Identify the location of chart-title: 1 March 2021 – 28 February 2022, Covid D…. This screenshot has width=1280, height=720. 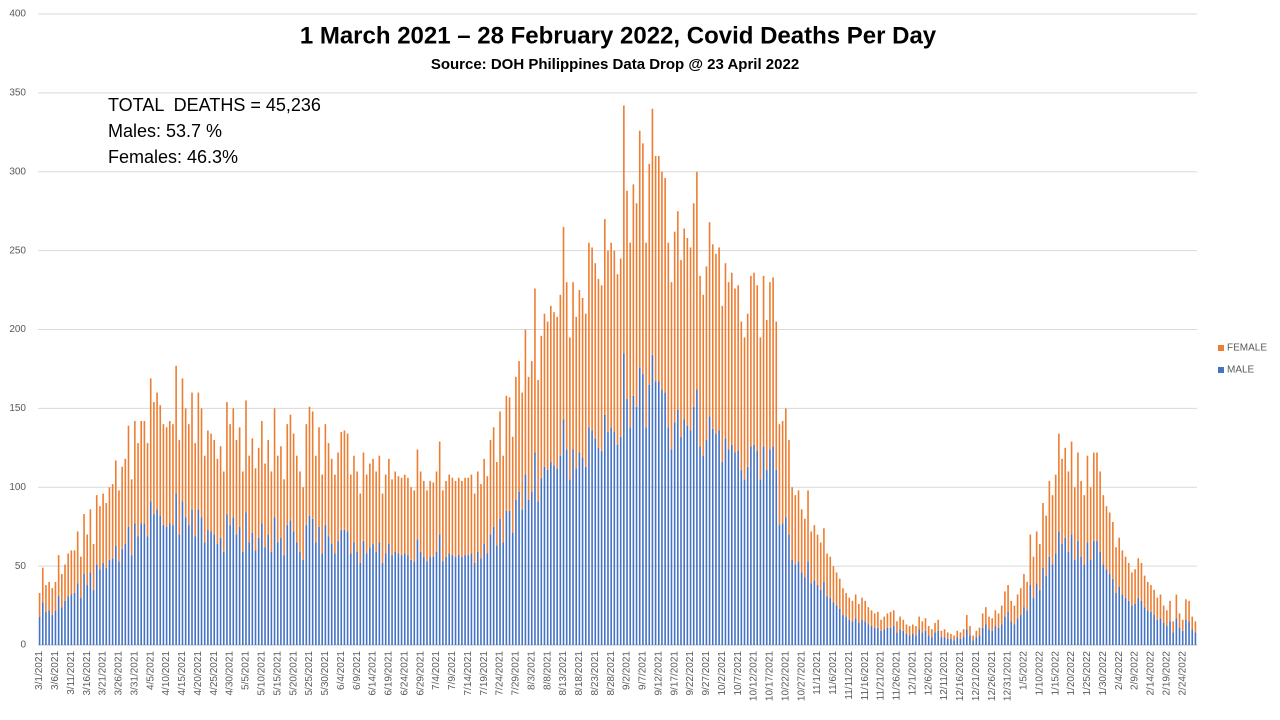
(618, 35).